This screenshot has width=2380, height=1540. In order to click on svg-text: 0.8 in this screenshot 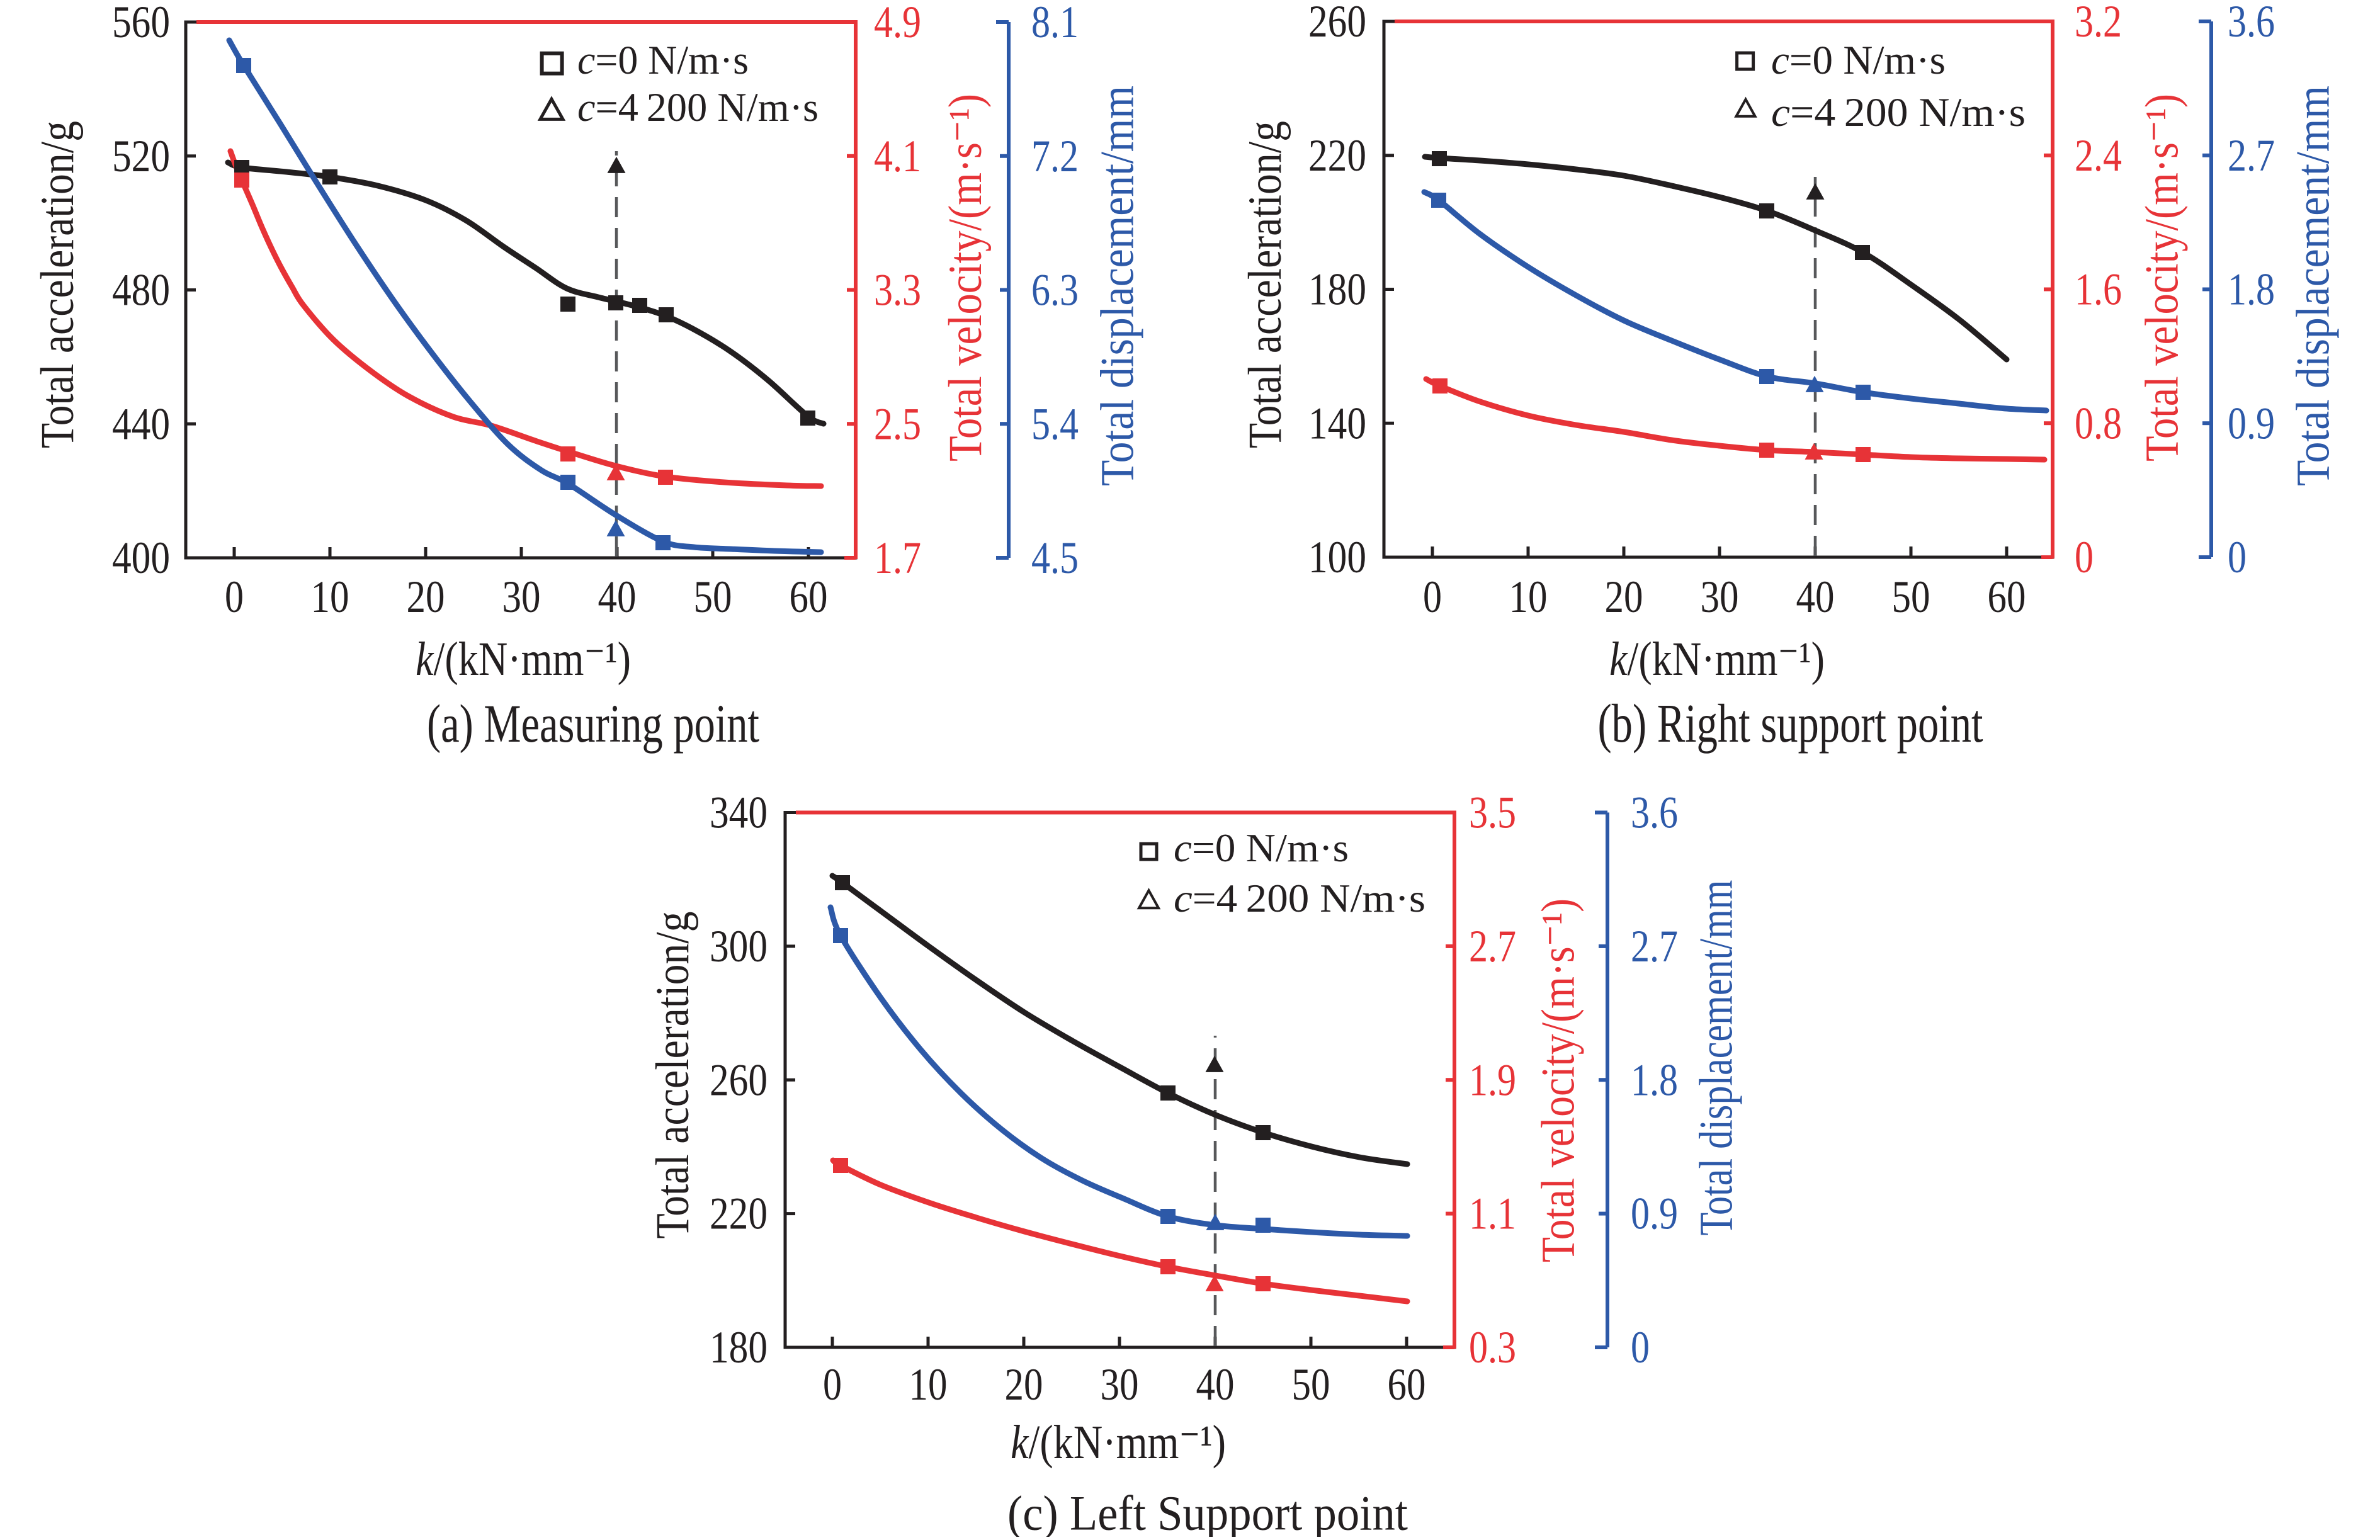, I will do `click(2098, 423)`.